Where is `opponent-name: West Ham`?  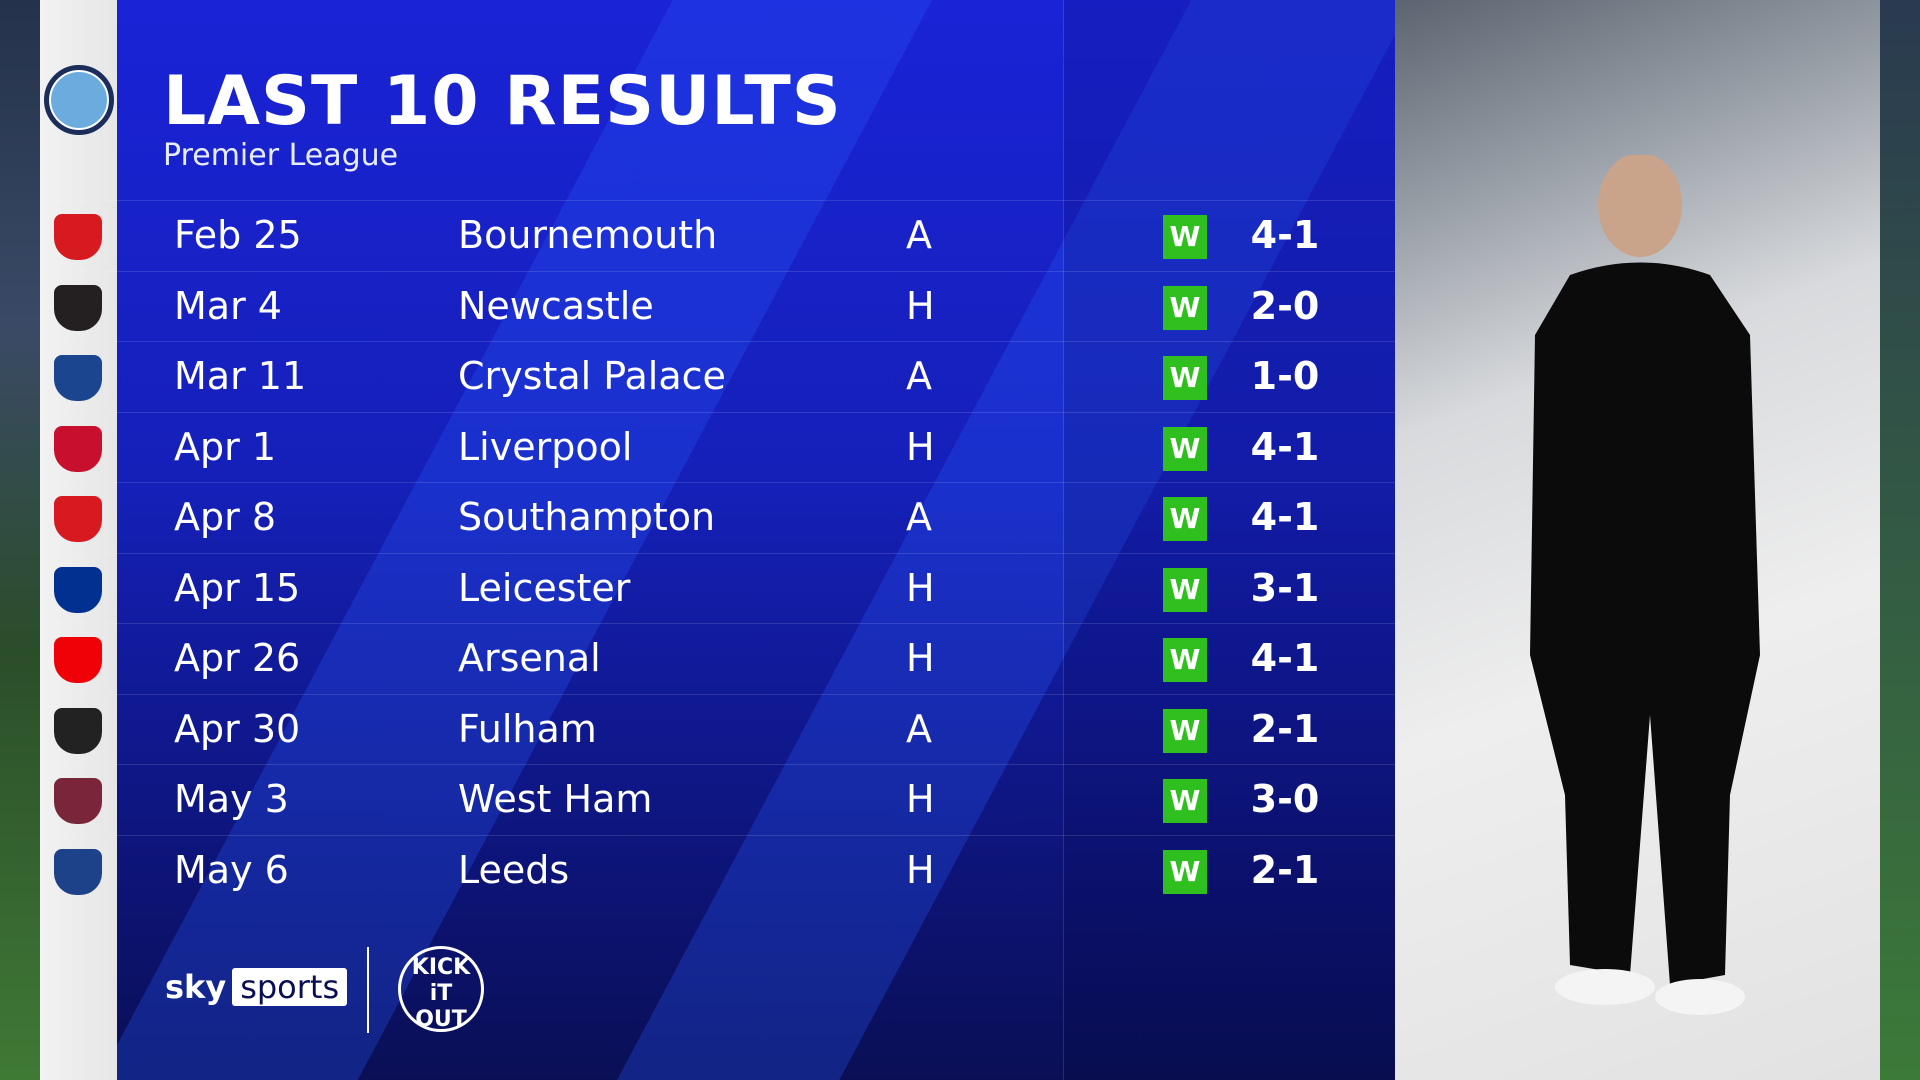 opponent-name: West Ham is located at coordinates (555, 799).